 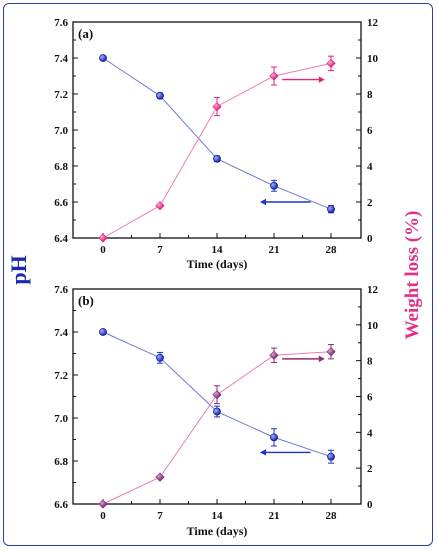 What do you see at coordinates (18, 269) in the screenshot?
I see `left-axis-label: pH` at bounding box center [18, 269].